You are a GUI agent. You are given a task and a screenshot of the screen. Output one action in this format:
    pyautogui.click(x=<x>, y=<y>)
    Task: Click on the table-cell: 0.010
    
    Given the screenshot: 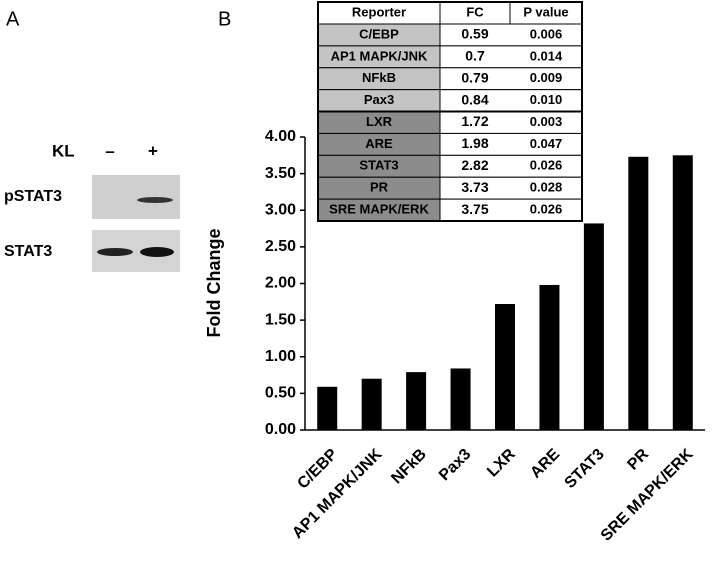 What is the action you would take?
    pyautogui.click(x=546, y=99)
    